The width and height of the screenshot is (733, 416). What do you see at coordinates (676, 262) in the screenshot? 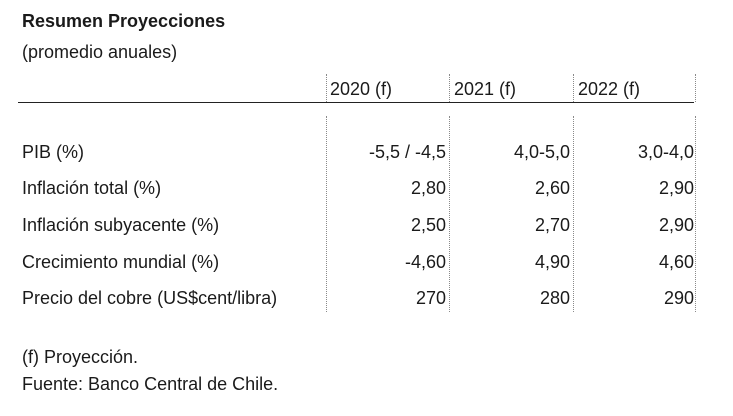
I see `table-cell: 4,60` at bounding box center [676, 262].